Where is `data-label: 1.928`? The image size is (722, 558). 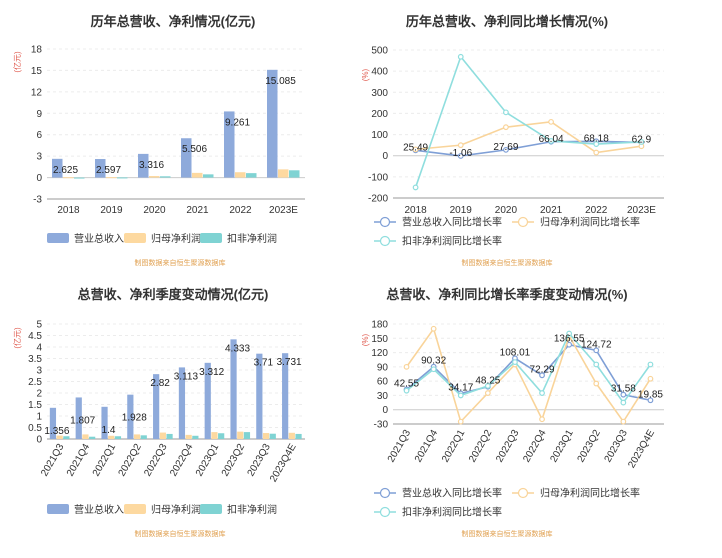 data-label: 1.928 is located at coordinates (134, 418).